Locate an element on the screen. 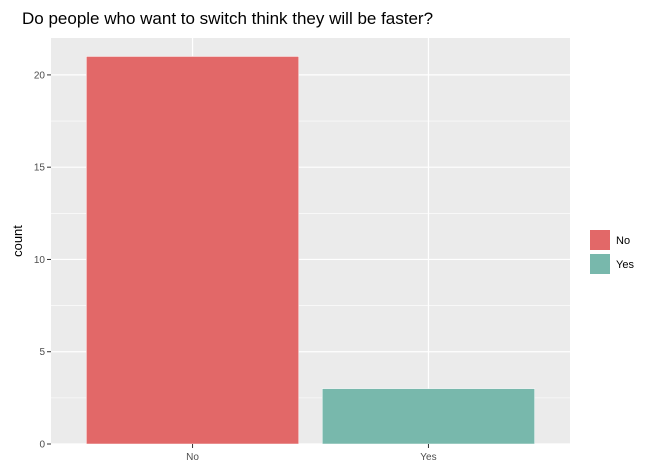  y-tick-label: 5 is located at coordinates (42, 352).